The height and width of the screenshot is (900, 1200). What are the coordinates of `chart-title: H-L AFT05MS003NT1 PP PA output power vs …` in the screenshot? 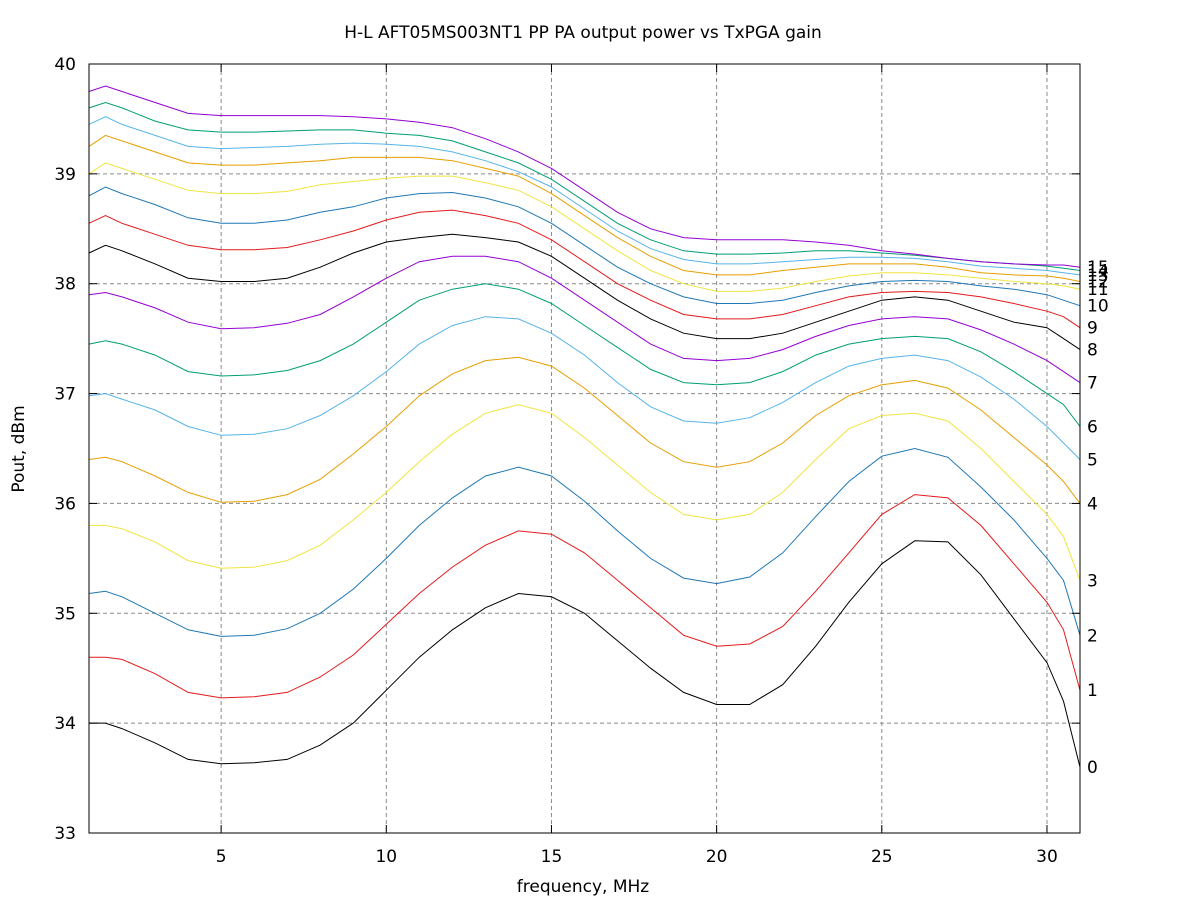 It's located at (583, 33).